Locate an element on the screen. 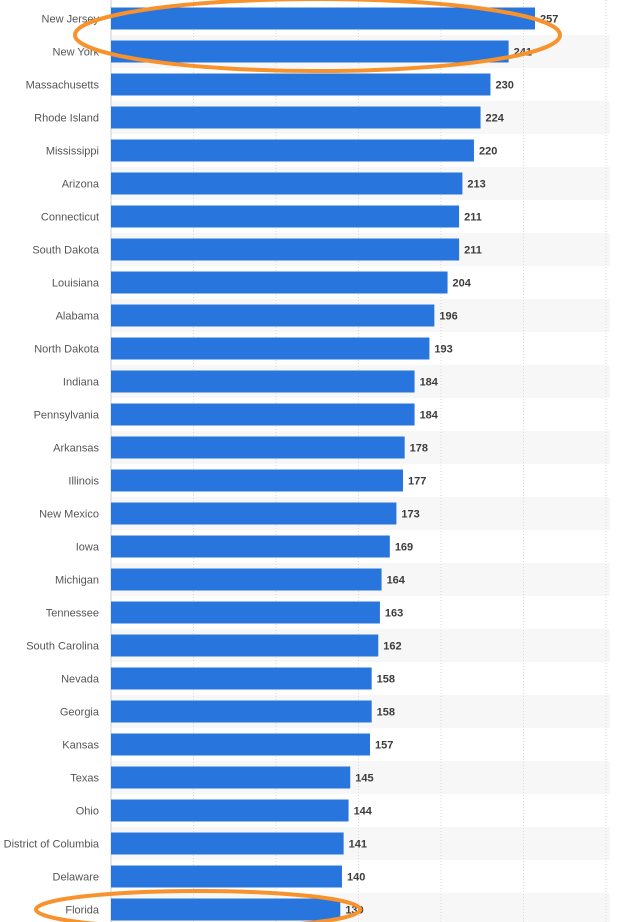  category-label: Ohio is located at coordinates (87, 812).